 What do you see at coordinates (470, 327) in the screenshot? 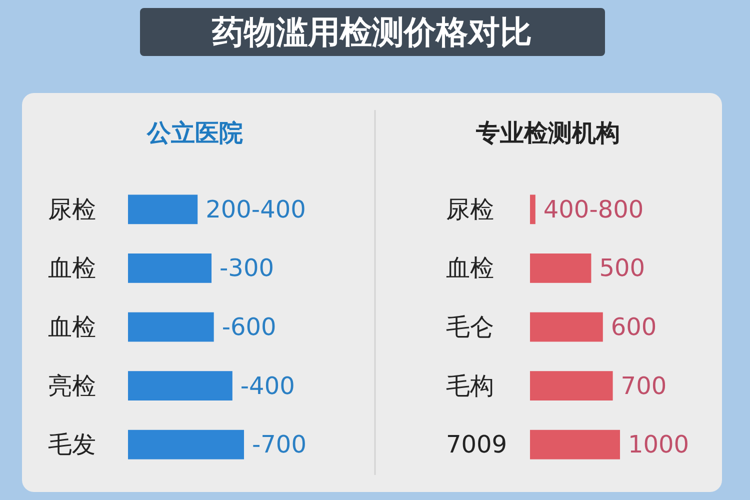
I see `y-tick-label: 毛仑` at bounding box center [470, 327].